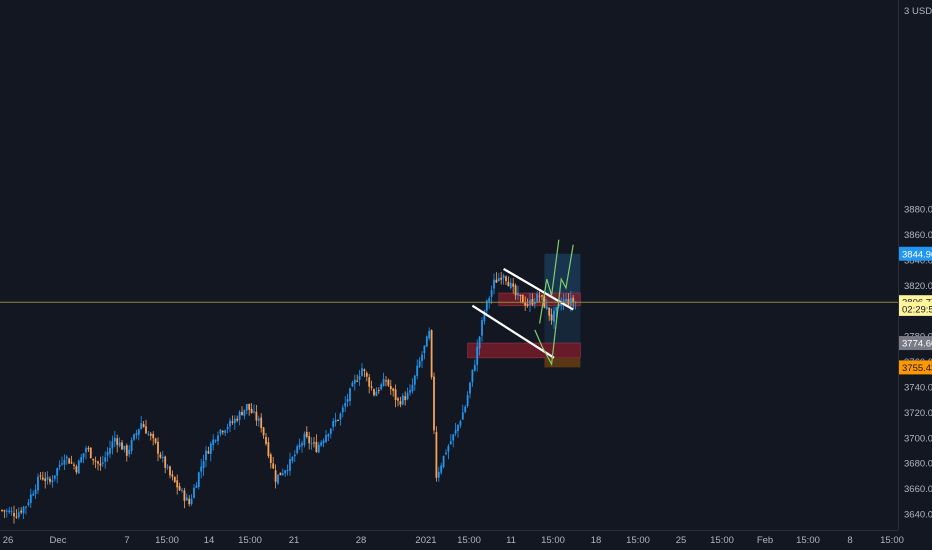 The height and width of the screenshot is (550, 932). I want to click on x-tick-label: 21, so click(294, 540).